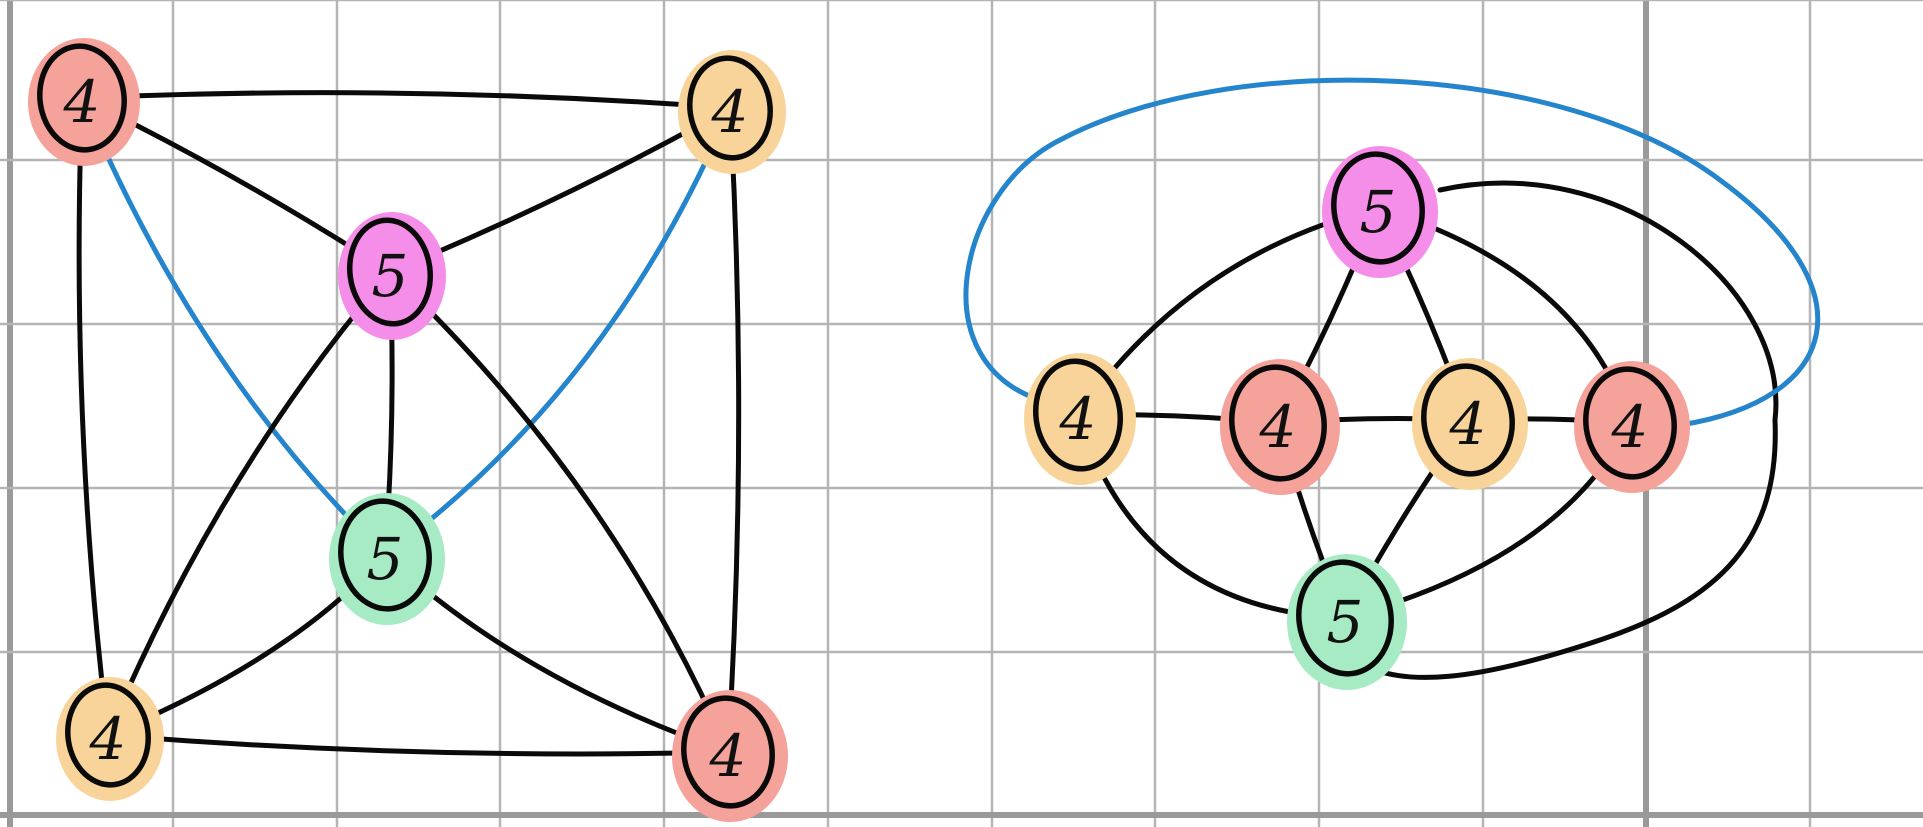 The width and height of the screenshot is (1923, 827). What do you see at coordinates (1565, 430) in the screenshot?
I see `edge-p-g` at bounding box center [1565, 430].